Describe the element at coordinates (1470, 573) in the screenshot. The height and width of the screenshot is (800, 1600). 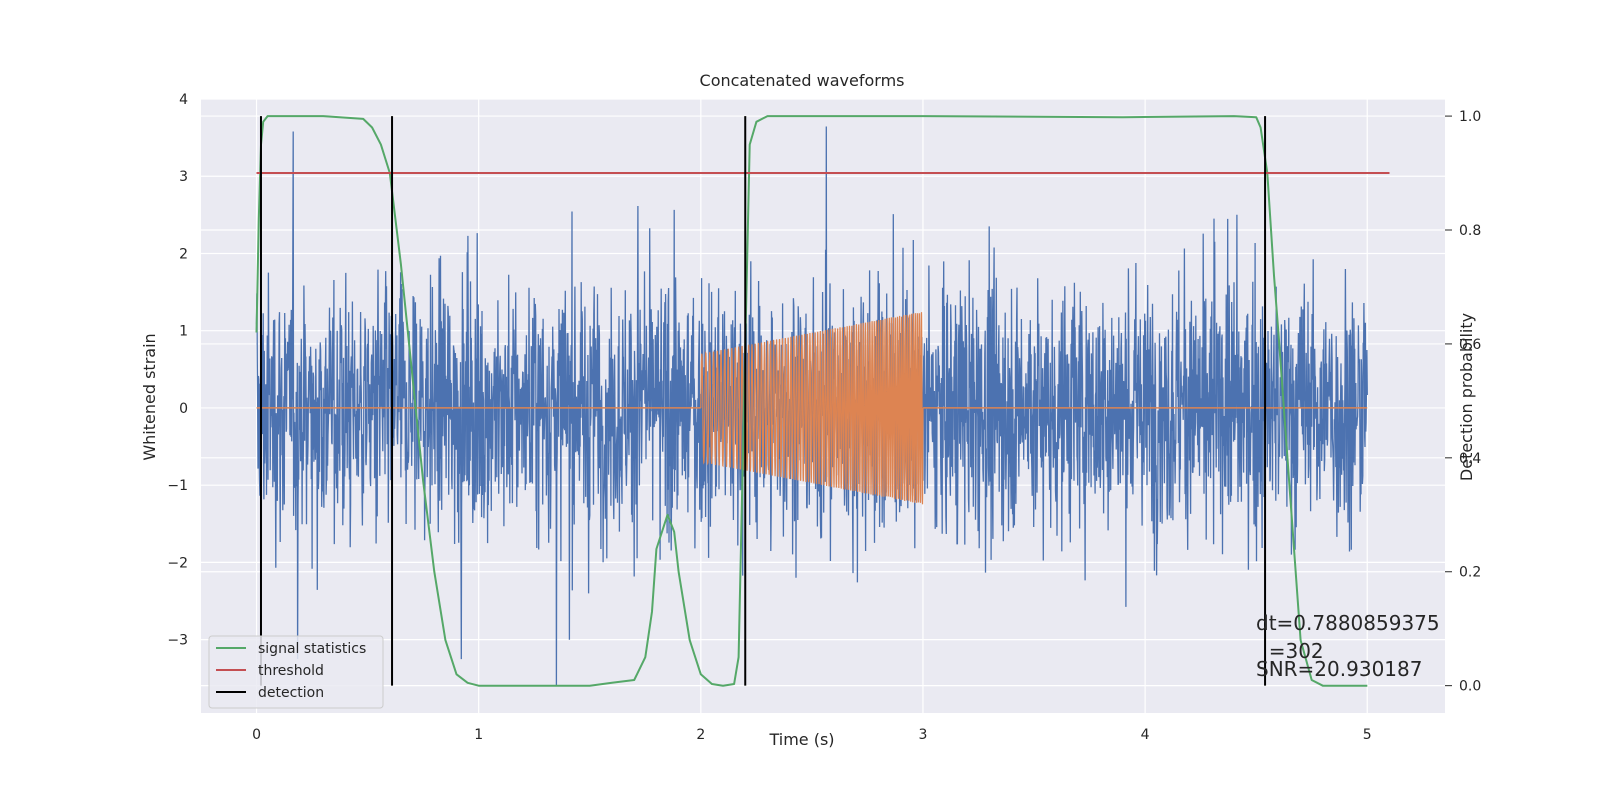
I see `y2-tick-label: 0.2` at that location.